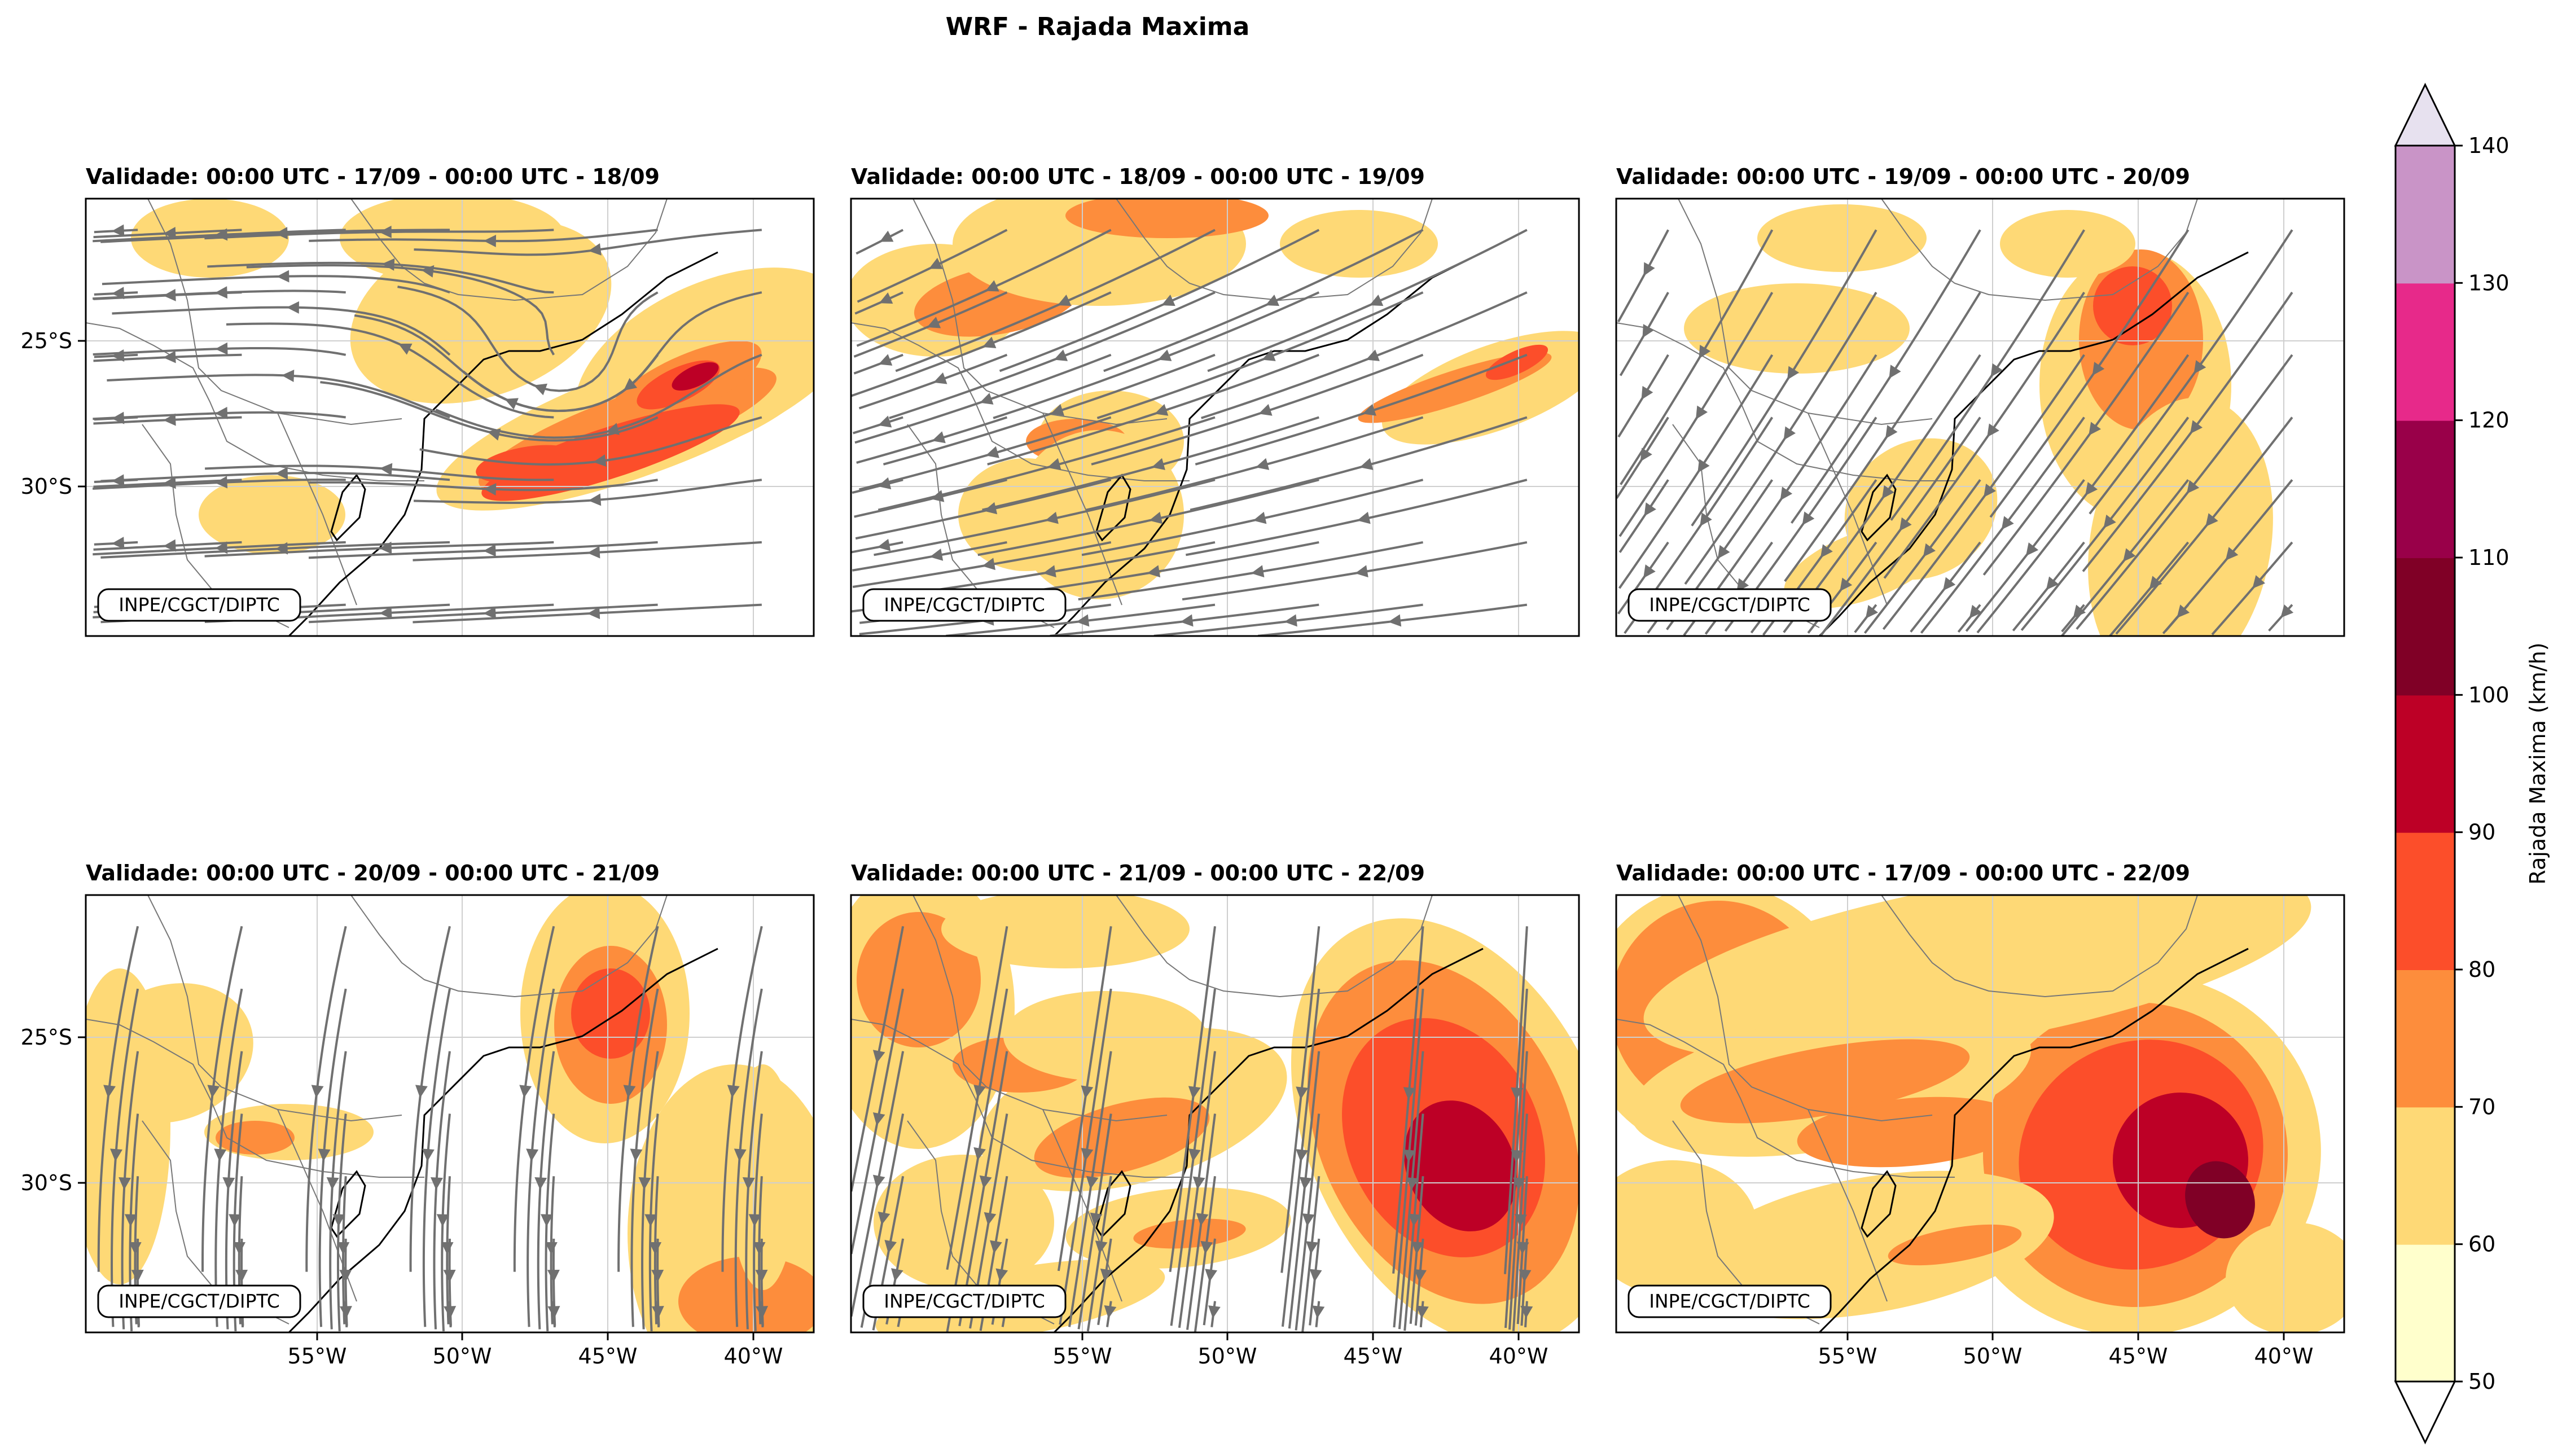 The width and height of the screenshot is (2562, 1456). What do you see at coordinates (348, 507) in the screenshot?
I see `lagoon` at bounding box center [348, 507].